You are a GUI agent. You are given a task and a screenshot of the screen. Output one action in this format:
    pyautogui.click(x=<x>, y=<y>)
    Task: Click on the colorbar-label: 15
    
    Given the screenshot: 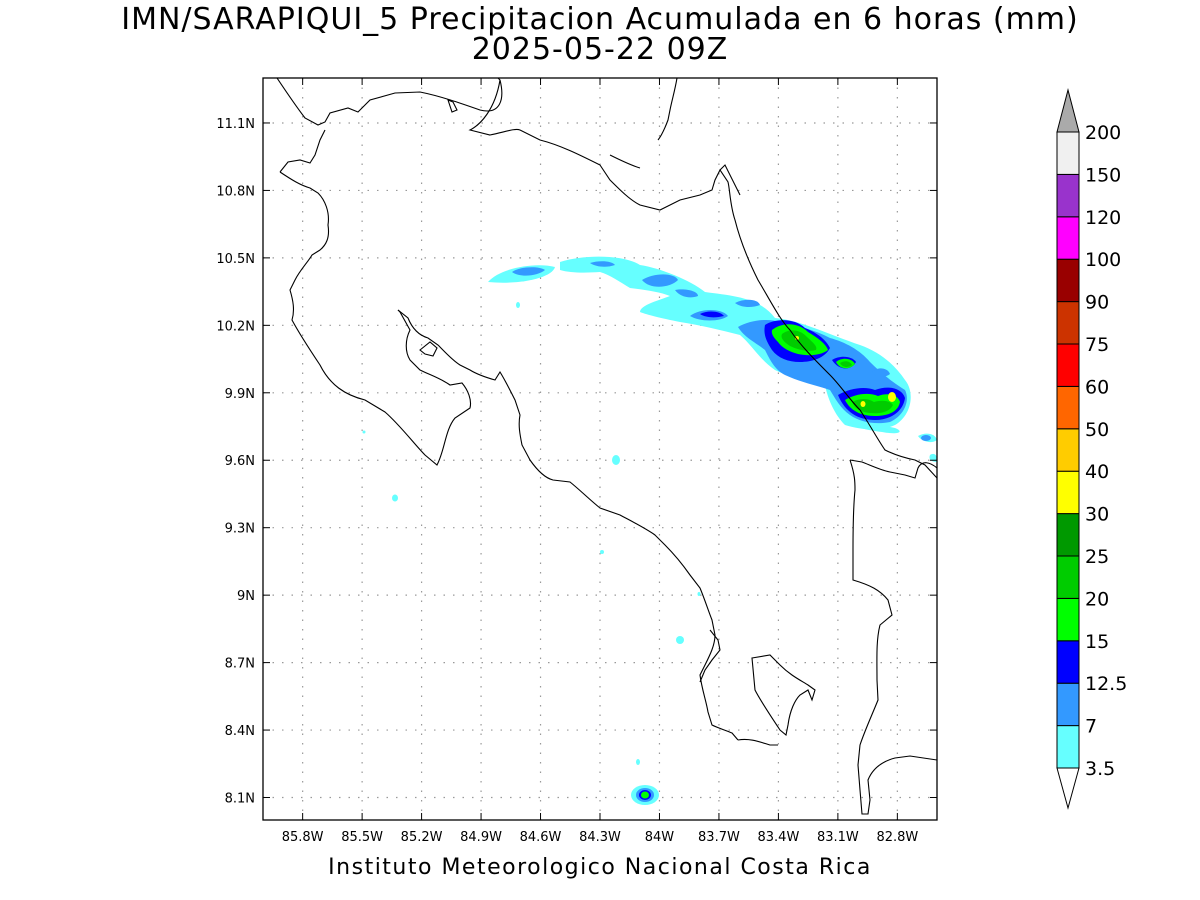 What is the action you would take?
    pyautogui.click(x=1097, y=642)
    